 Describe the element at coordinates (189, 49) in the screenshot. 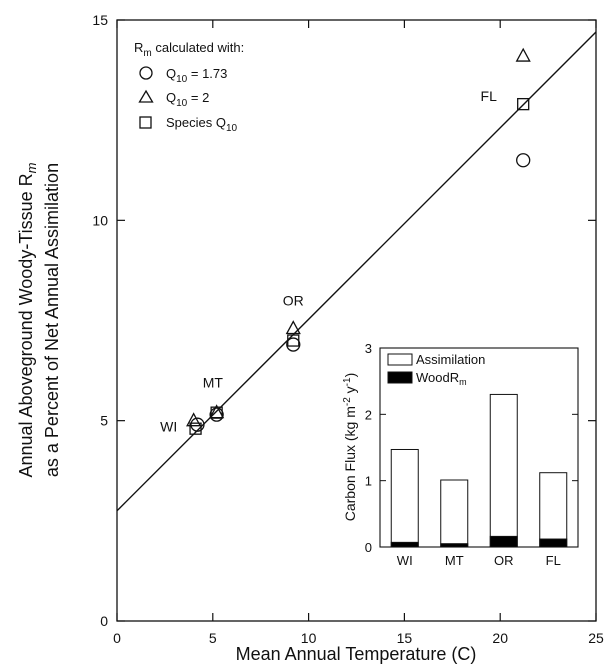

I see `legend-title: Rm calculated with:` at that location.